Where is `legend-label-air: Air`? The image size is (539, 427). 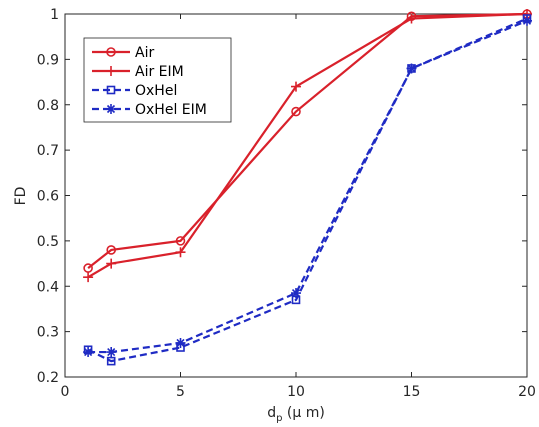
legend-label-air: Air is located at coordinates (144, 53).